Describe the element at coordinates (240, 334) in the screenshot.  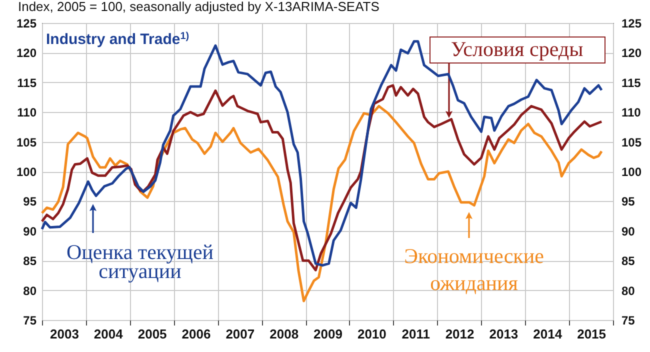
I see `x-tick-label: 2007` at that location.